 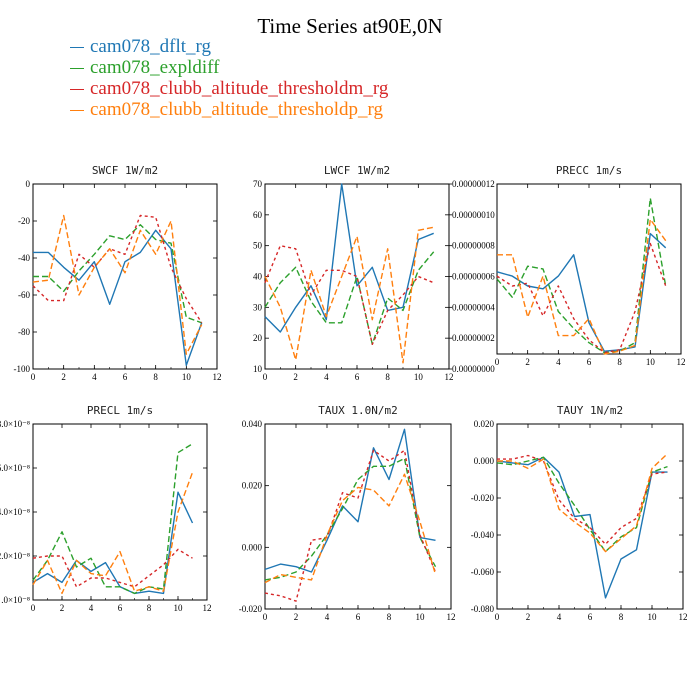 I want to click on y2-tick-label: 0.00000002, so click(x=473, y=338).